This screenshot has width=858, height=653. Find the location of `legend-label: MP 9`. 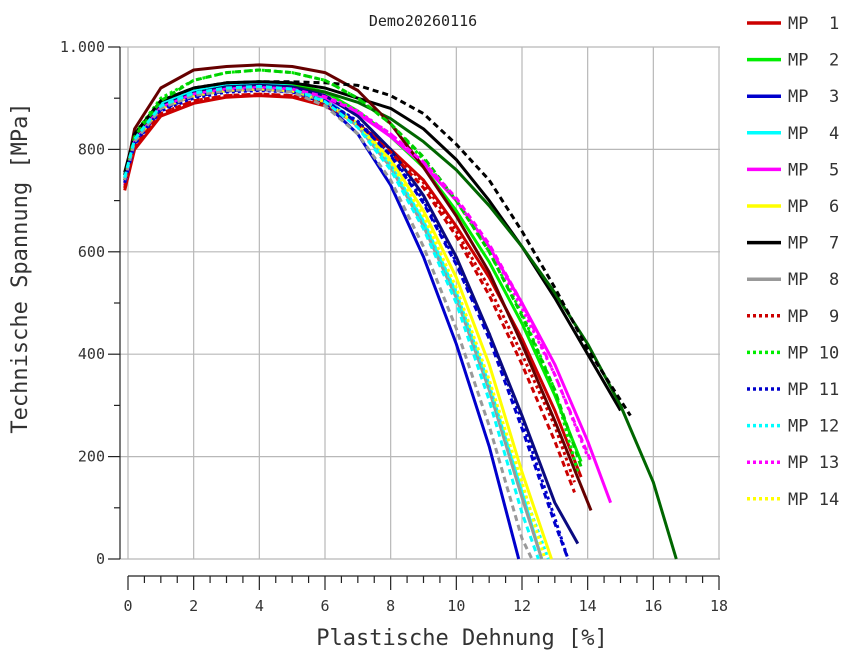

legend-label: MP 9 is located at coordinates (813, 317).